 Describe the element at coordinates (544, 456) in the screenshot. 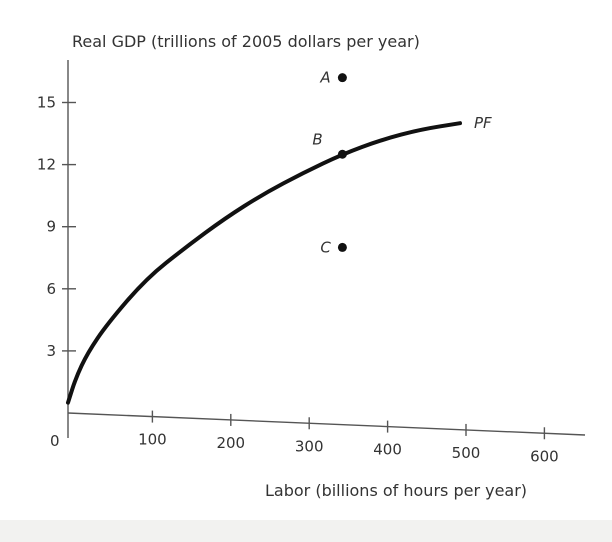

I see `x-tick-label: 600` at that location.